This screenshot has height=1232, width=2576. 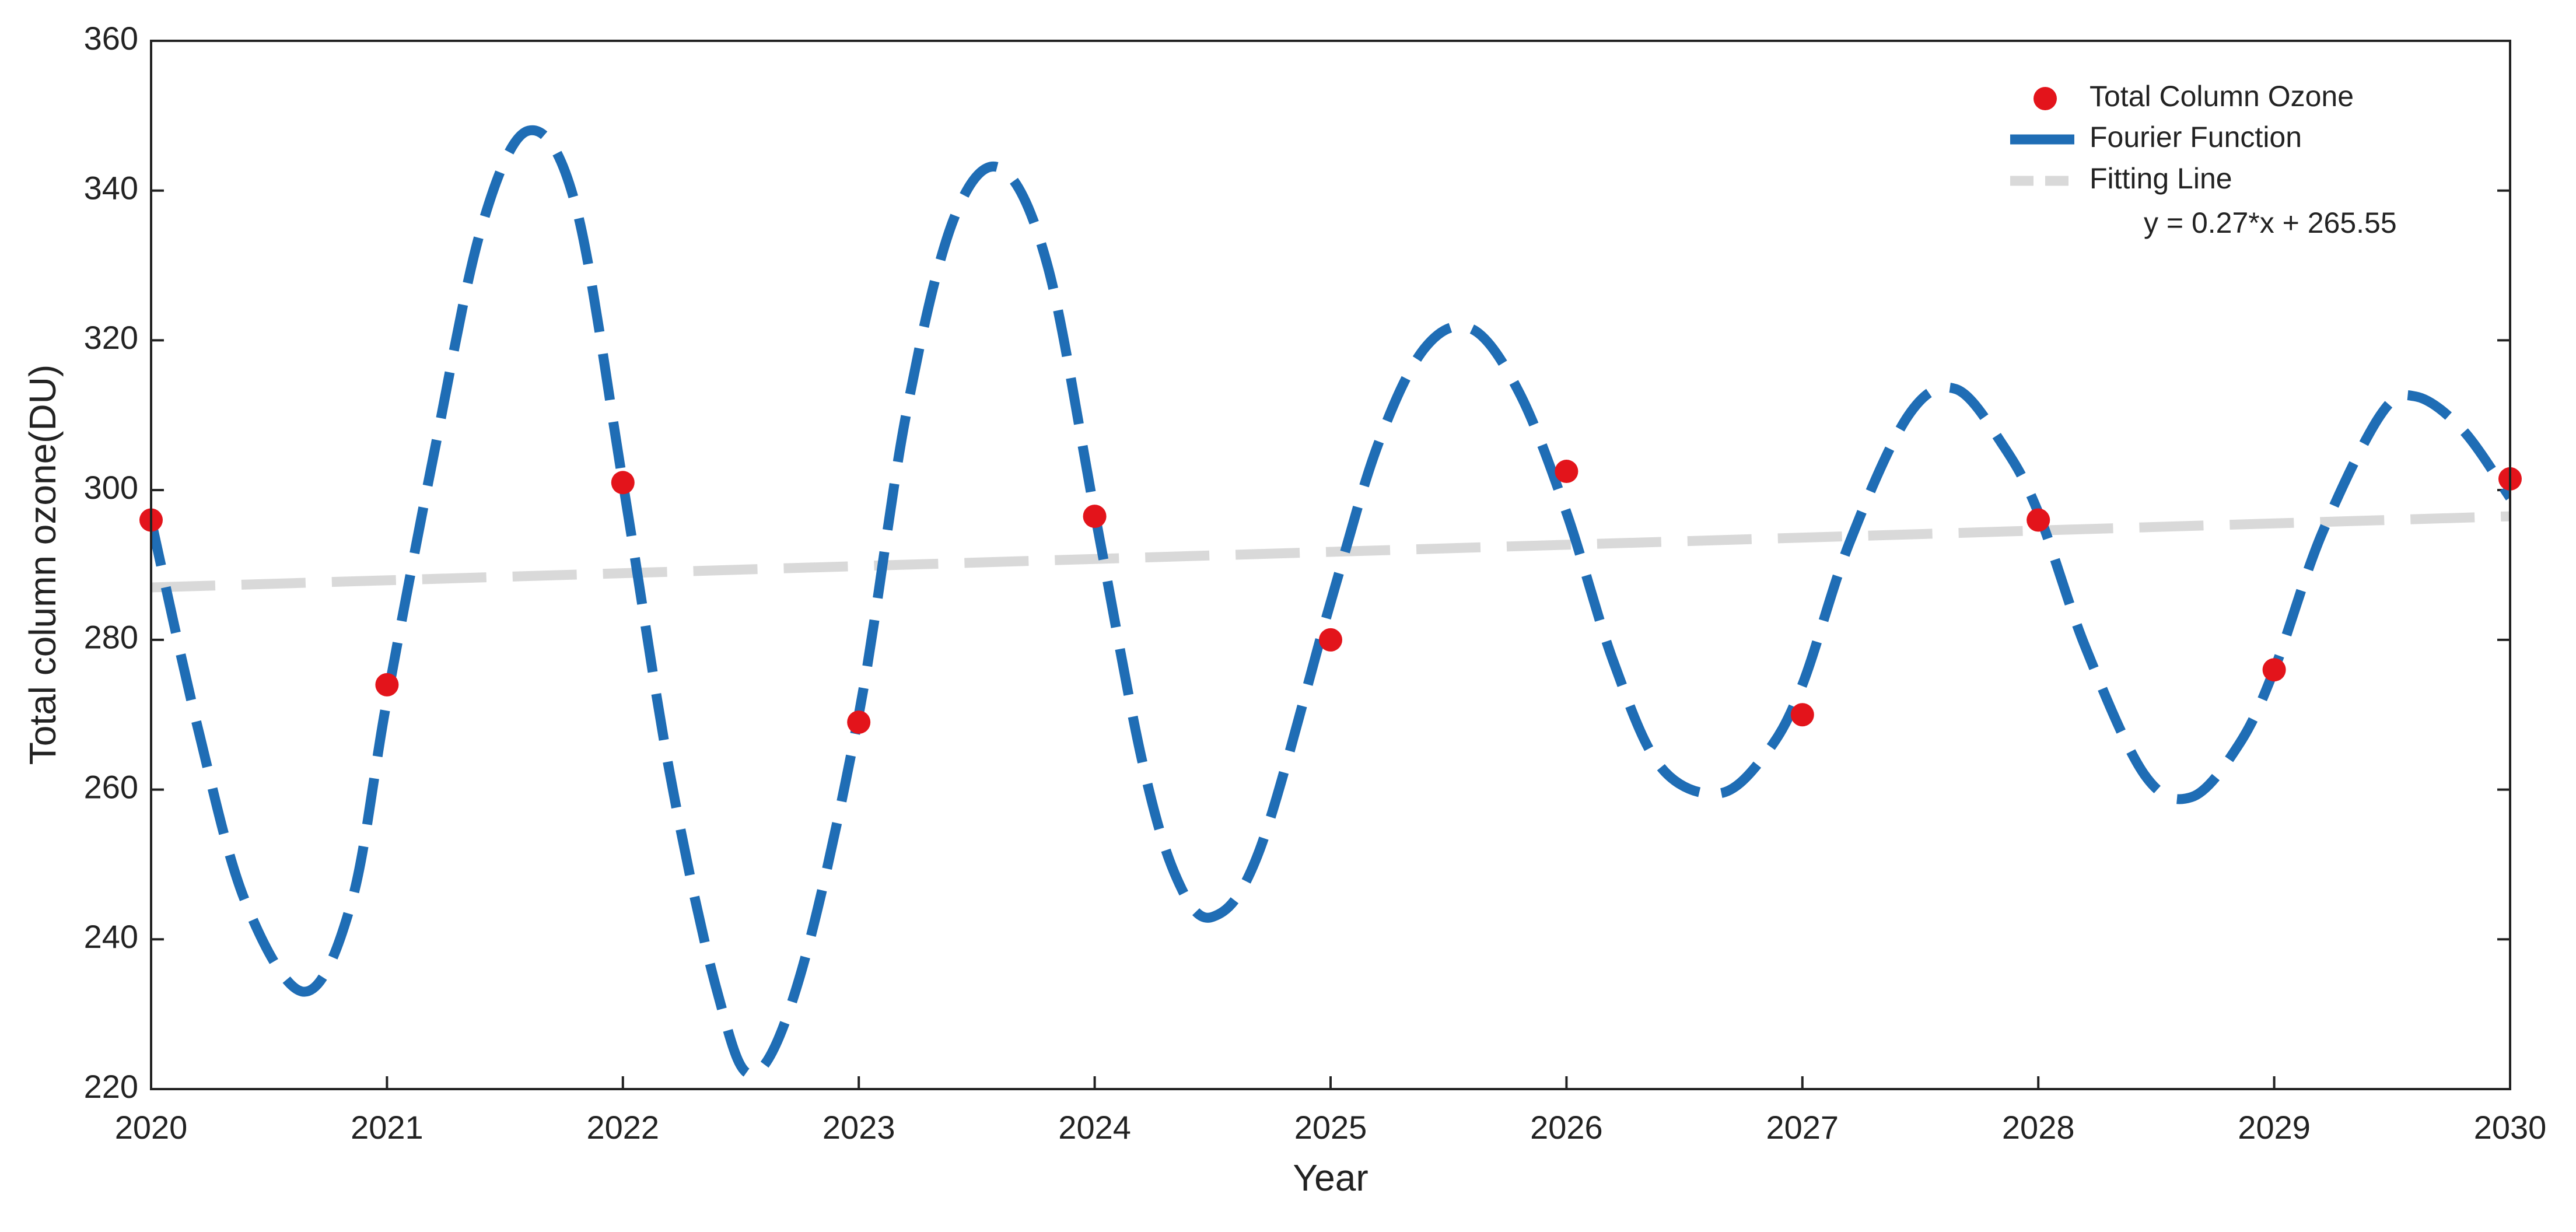 What do you see at coordinates (1330, 1127) in the screenshot?
I see `x-tick-label: 2025` at bounding box center [1330, 1127].